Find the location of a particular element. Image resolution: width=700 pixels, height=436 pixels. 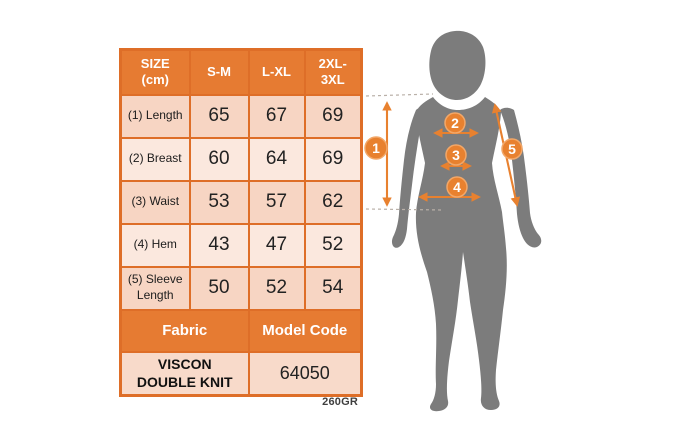

table-subheader-row: Fabric Model Code is located at coordinates (241, 330).